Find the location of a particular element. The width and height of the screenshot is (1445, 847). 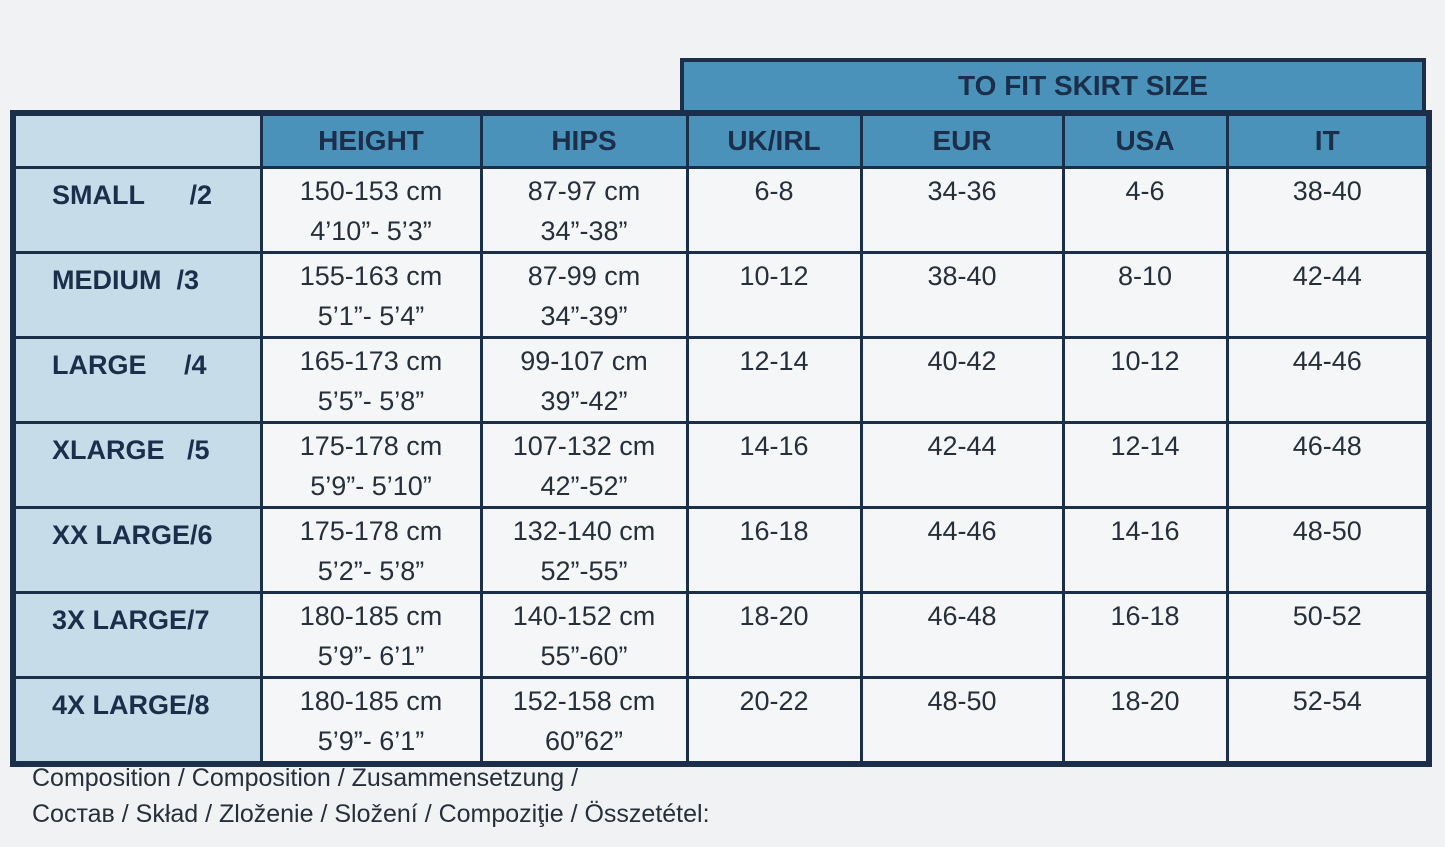

height-cm: 155-163 cm is located at coordinates (371, 276).